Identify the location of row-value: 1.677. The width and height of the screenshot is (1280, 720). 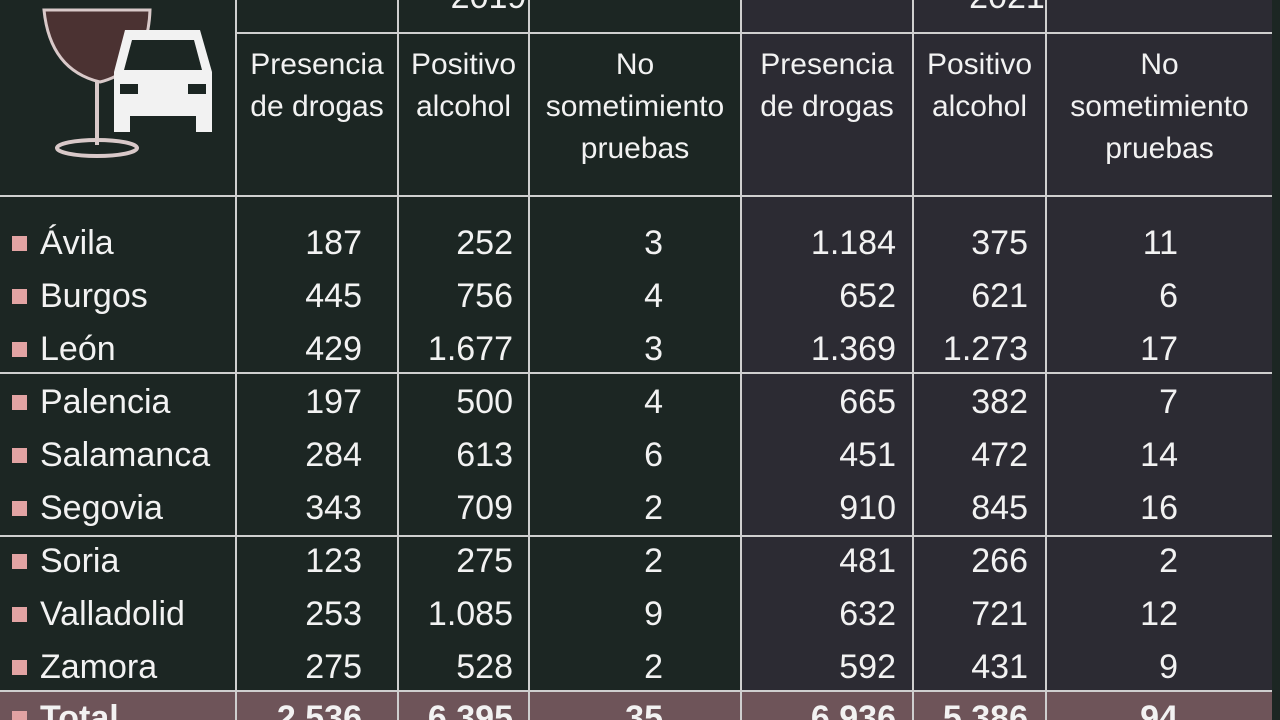
(470, 349).